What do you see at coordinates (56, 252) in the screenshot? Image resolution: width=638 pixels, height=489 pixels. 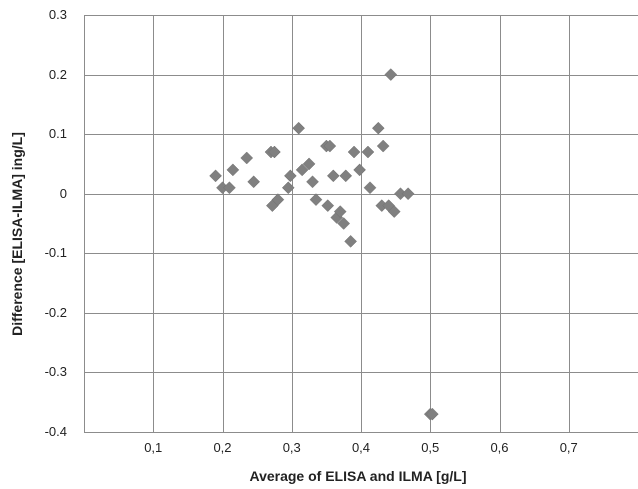 I see `y-tick-label: -0.1` at bounding box center [56, 252].